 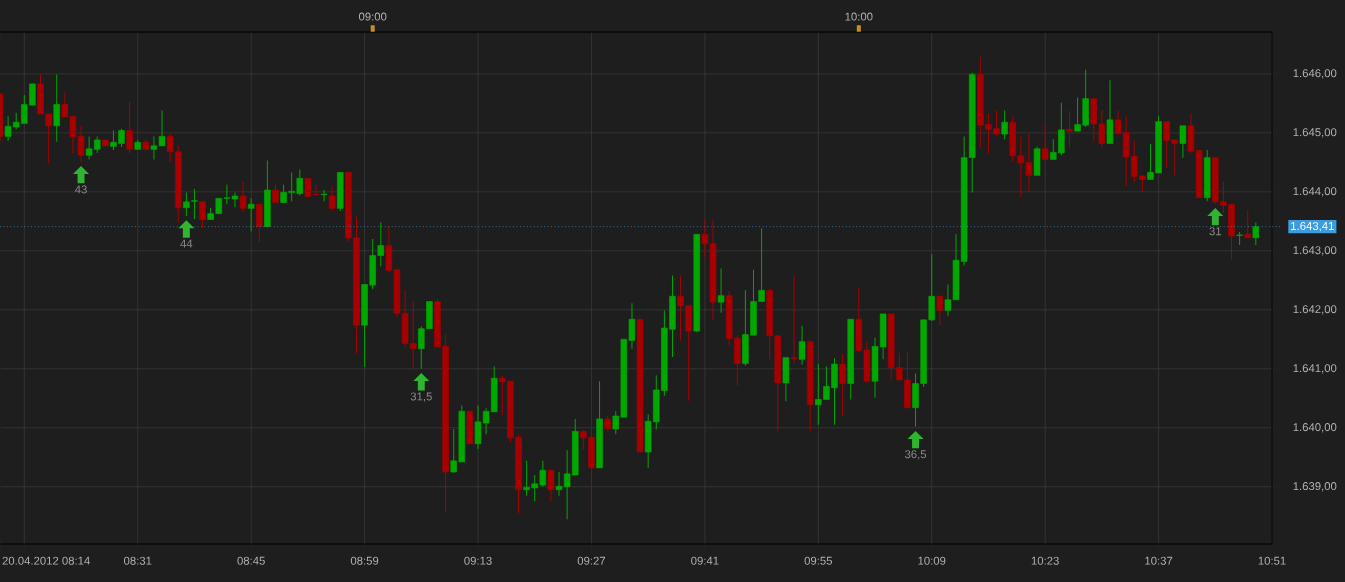 What do you see at coordinates (818, 560) in the screenshot?
I see `x-tick-label: 09:55` at bounding box center [818, 560].